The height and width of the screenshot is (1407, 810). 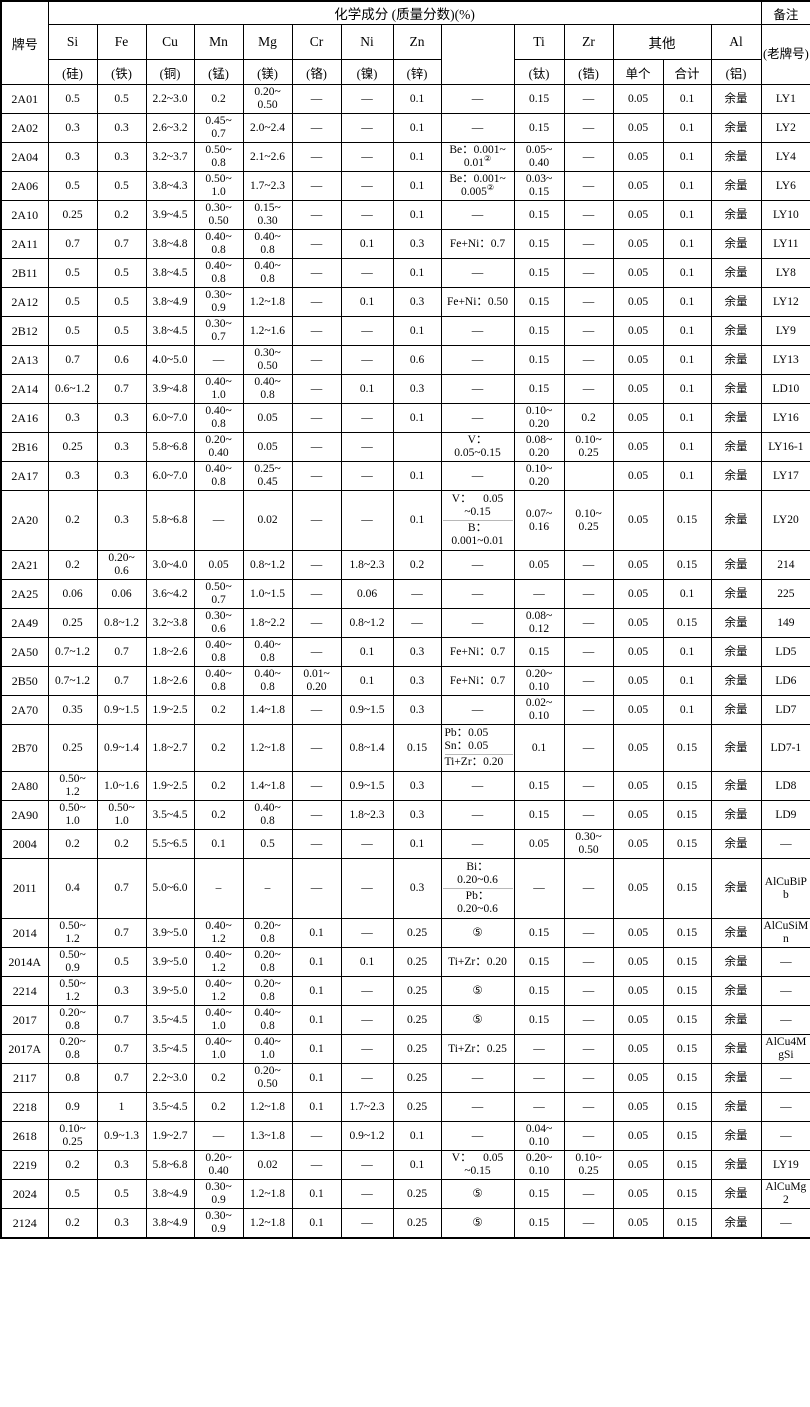 I want to click on remark-cell: AlCuBiPb, so click(x=785, y=888).